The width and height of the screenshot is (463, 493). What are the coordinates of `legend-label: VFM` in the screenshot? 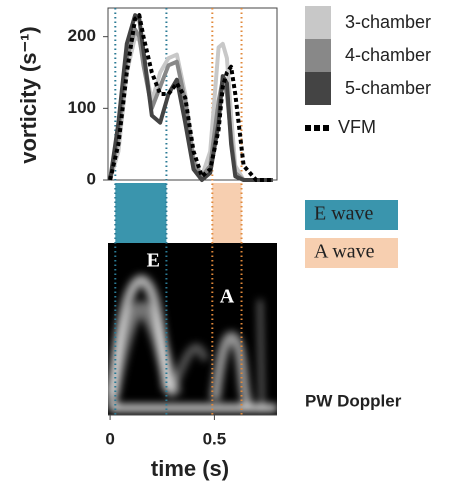 It's located at (357, 127).